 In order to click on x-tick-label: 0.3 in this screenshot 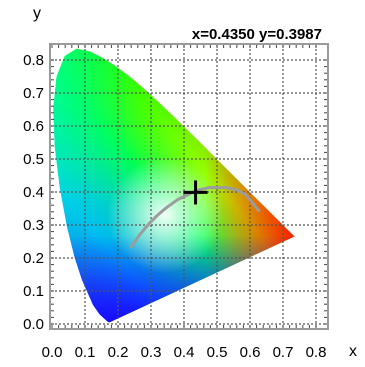, I will do `click(151, 352)`.